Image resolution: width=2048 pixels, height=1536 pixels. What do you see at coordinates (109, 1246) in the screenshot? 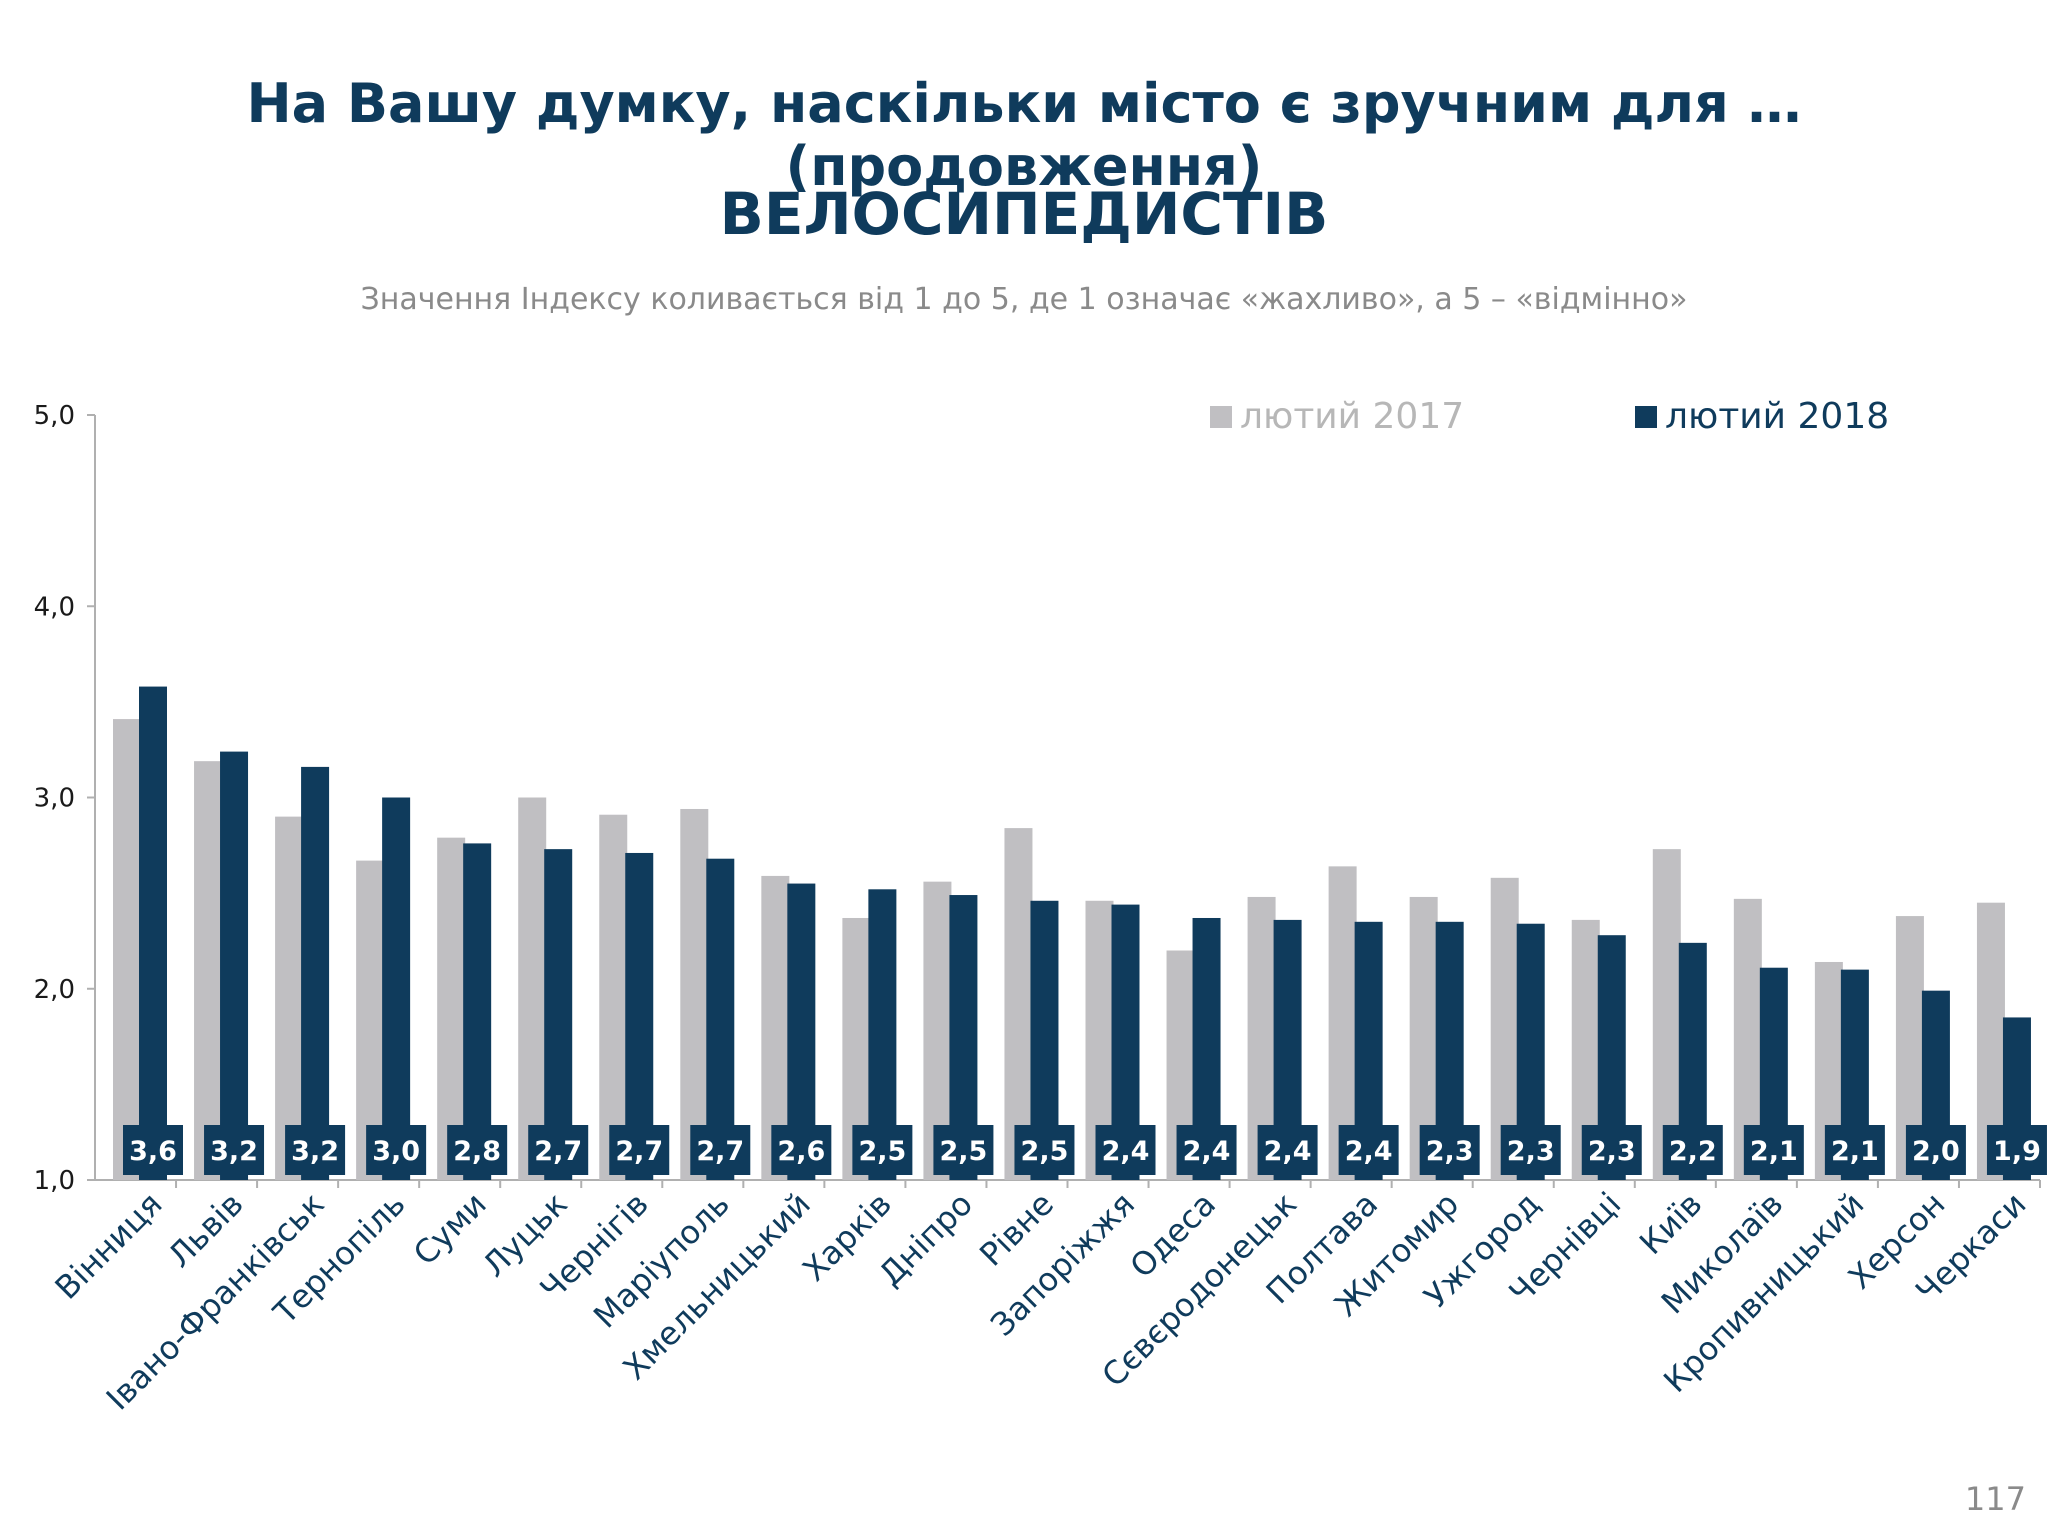
I see `category-label: Вінниця` at bounding box center [109, 1246].